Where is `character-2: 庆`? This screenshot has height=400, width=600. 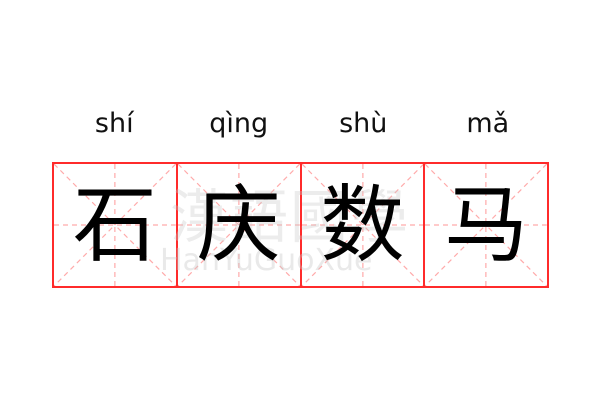
character-2: 庆 is located at coordinates (238, 225).